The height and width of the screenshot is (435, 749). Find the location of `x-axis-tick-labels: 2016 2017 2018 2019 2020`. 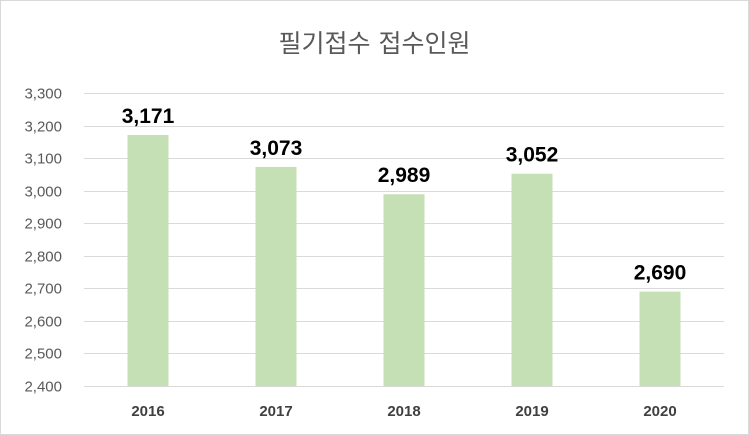

x-axis-tick-labels: 2016 2017 2018 2019 2020 is located at coordinates (403, 411).